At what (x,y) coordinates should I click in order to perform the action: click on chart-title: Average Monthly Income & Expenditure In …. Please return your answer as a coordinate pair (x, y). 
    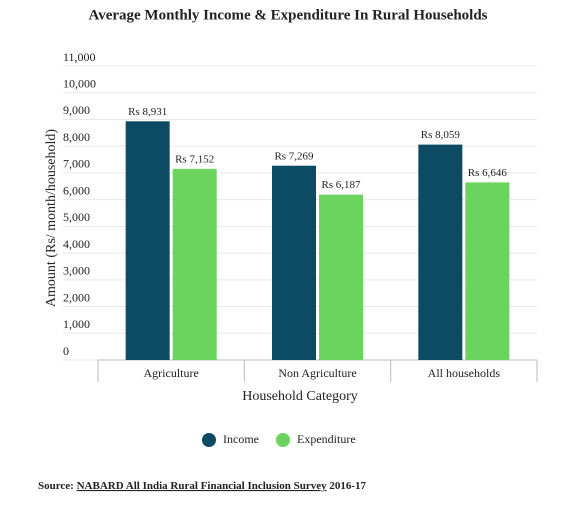
    Looking at the image, I should click on (287, 15).